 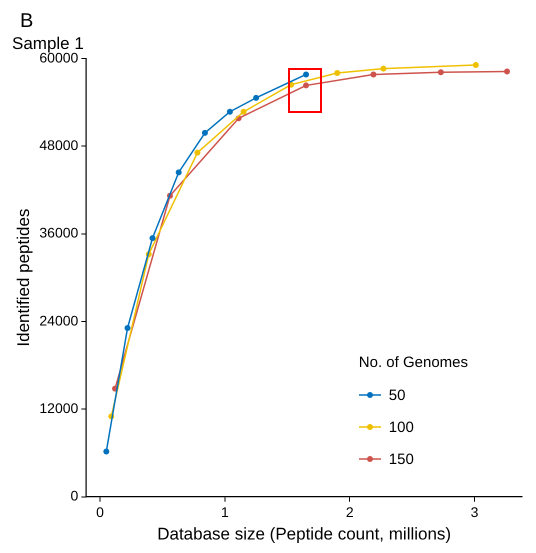 What do you see at coordinates (225, 512) in the screenshot?
I see `x-tick-label: 1` at bounding box center [225, 512].